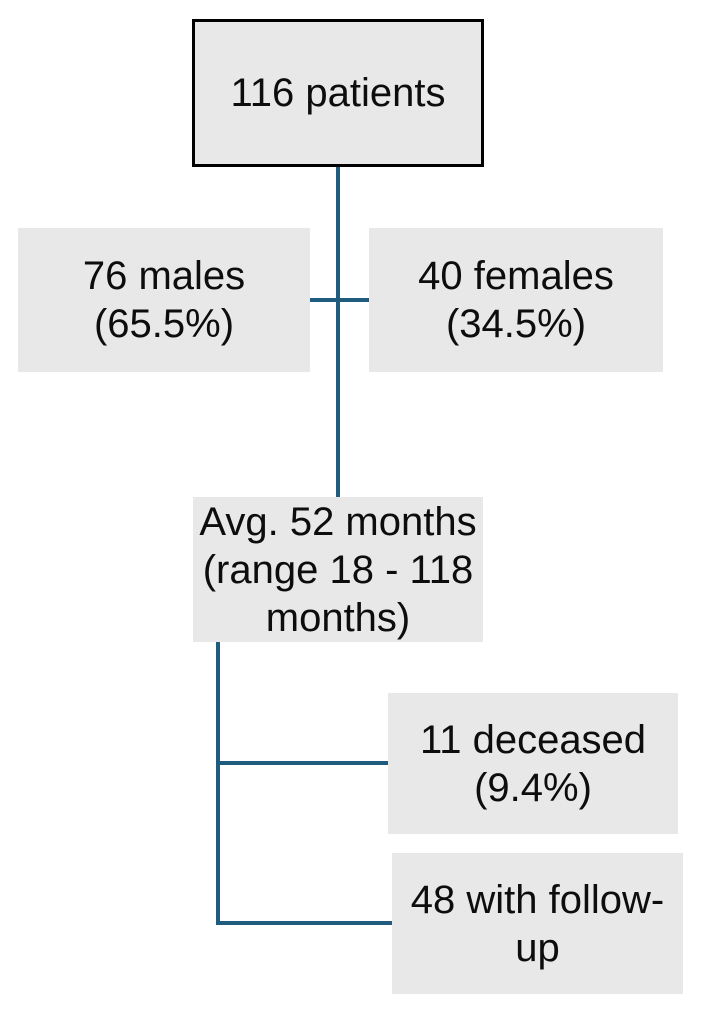  What do you see at coordinates (537, 923) in the screenshot?
I see `node-with-followup: 48 with follow- up` at bounding box center [537, 923].